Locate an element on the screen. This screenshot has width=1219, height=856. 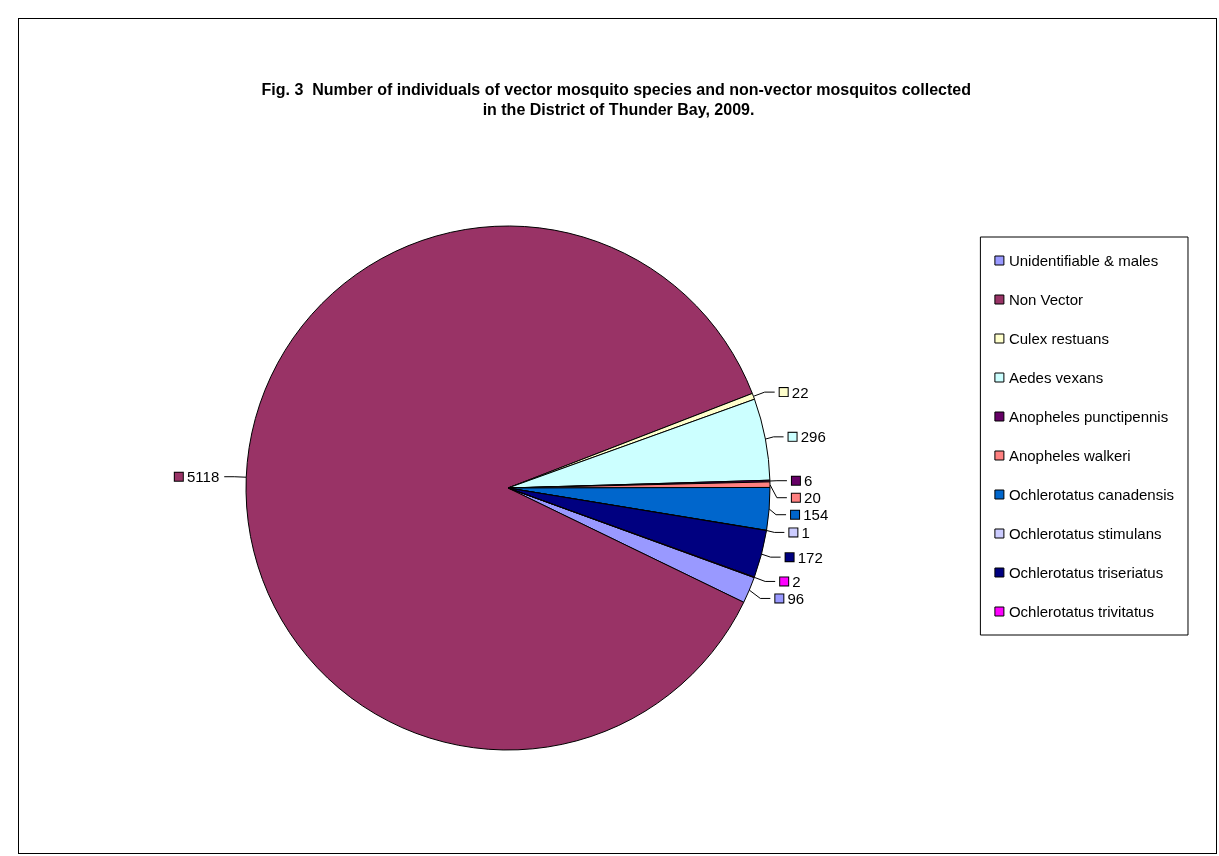
data-label: 6 is located at coordinates (806, 481).